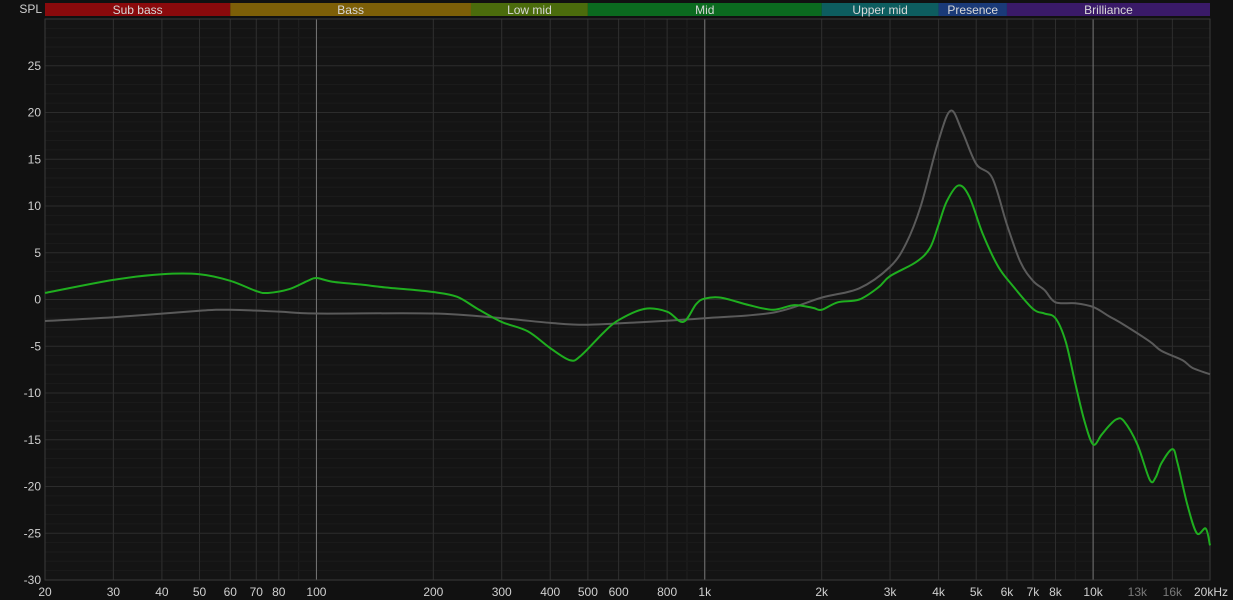 The width and height of the screenshot is (1233, 600). Describe the element at coordinates (35, 346) in the screenshot. I see `y-tick-label: -5` at that location.